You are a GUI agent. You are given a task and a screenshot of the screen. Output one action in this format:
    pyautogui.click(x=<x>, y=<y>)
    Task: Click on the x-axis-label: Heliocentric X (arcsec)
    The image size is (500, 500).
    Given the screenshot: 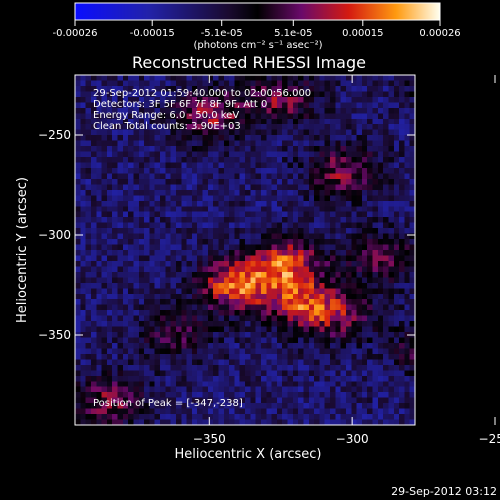 What is the action you would take?
    pyautogui.click(x=248, y=454)
    